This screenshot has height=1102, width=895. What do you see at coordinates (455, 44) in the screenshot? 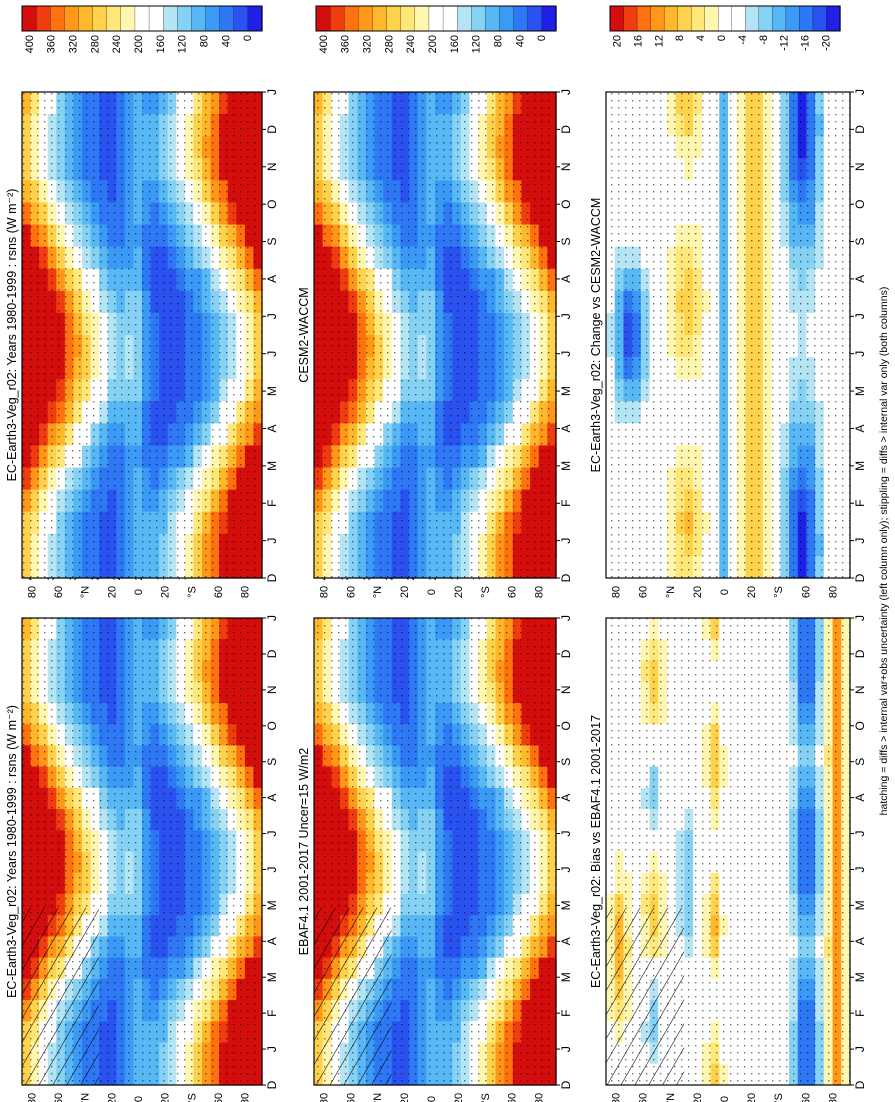
I see `colorbar-label: 160` at bounding box center [455, 44].